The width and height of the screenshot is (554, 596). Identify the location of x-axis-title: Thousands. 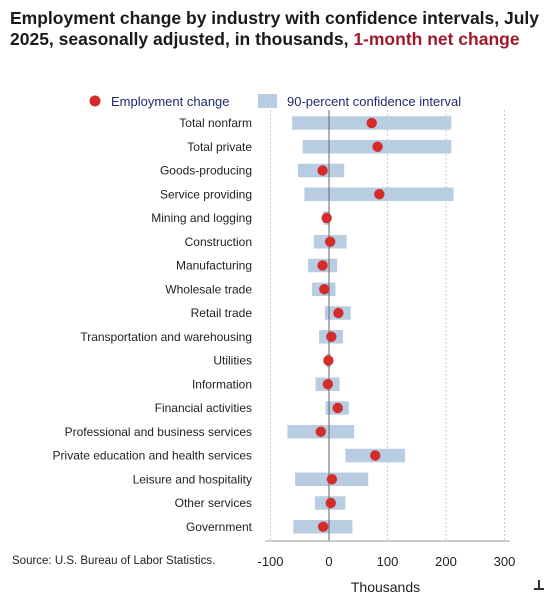
(385, 587).